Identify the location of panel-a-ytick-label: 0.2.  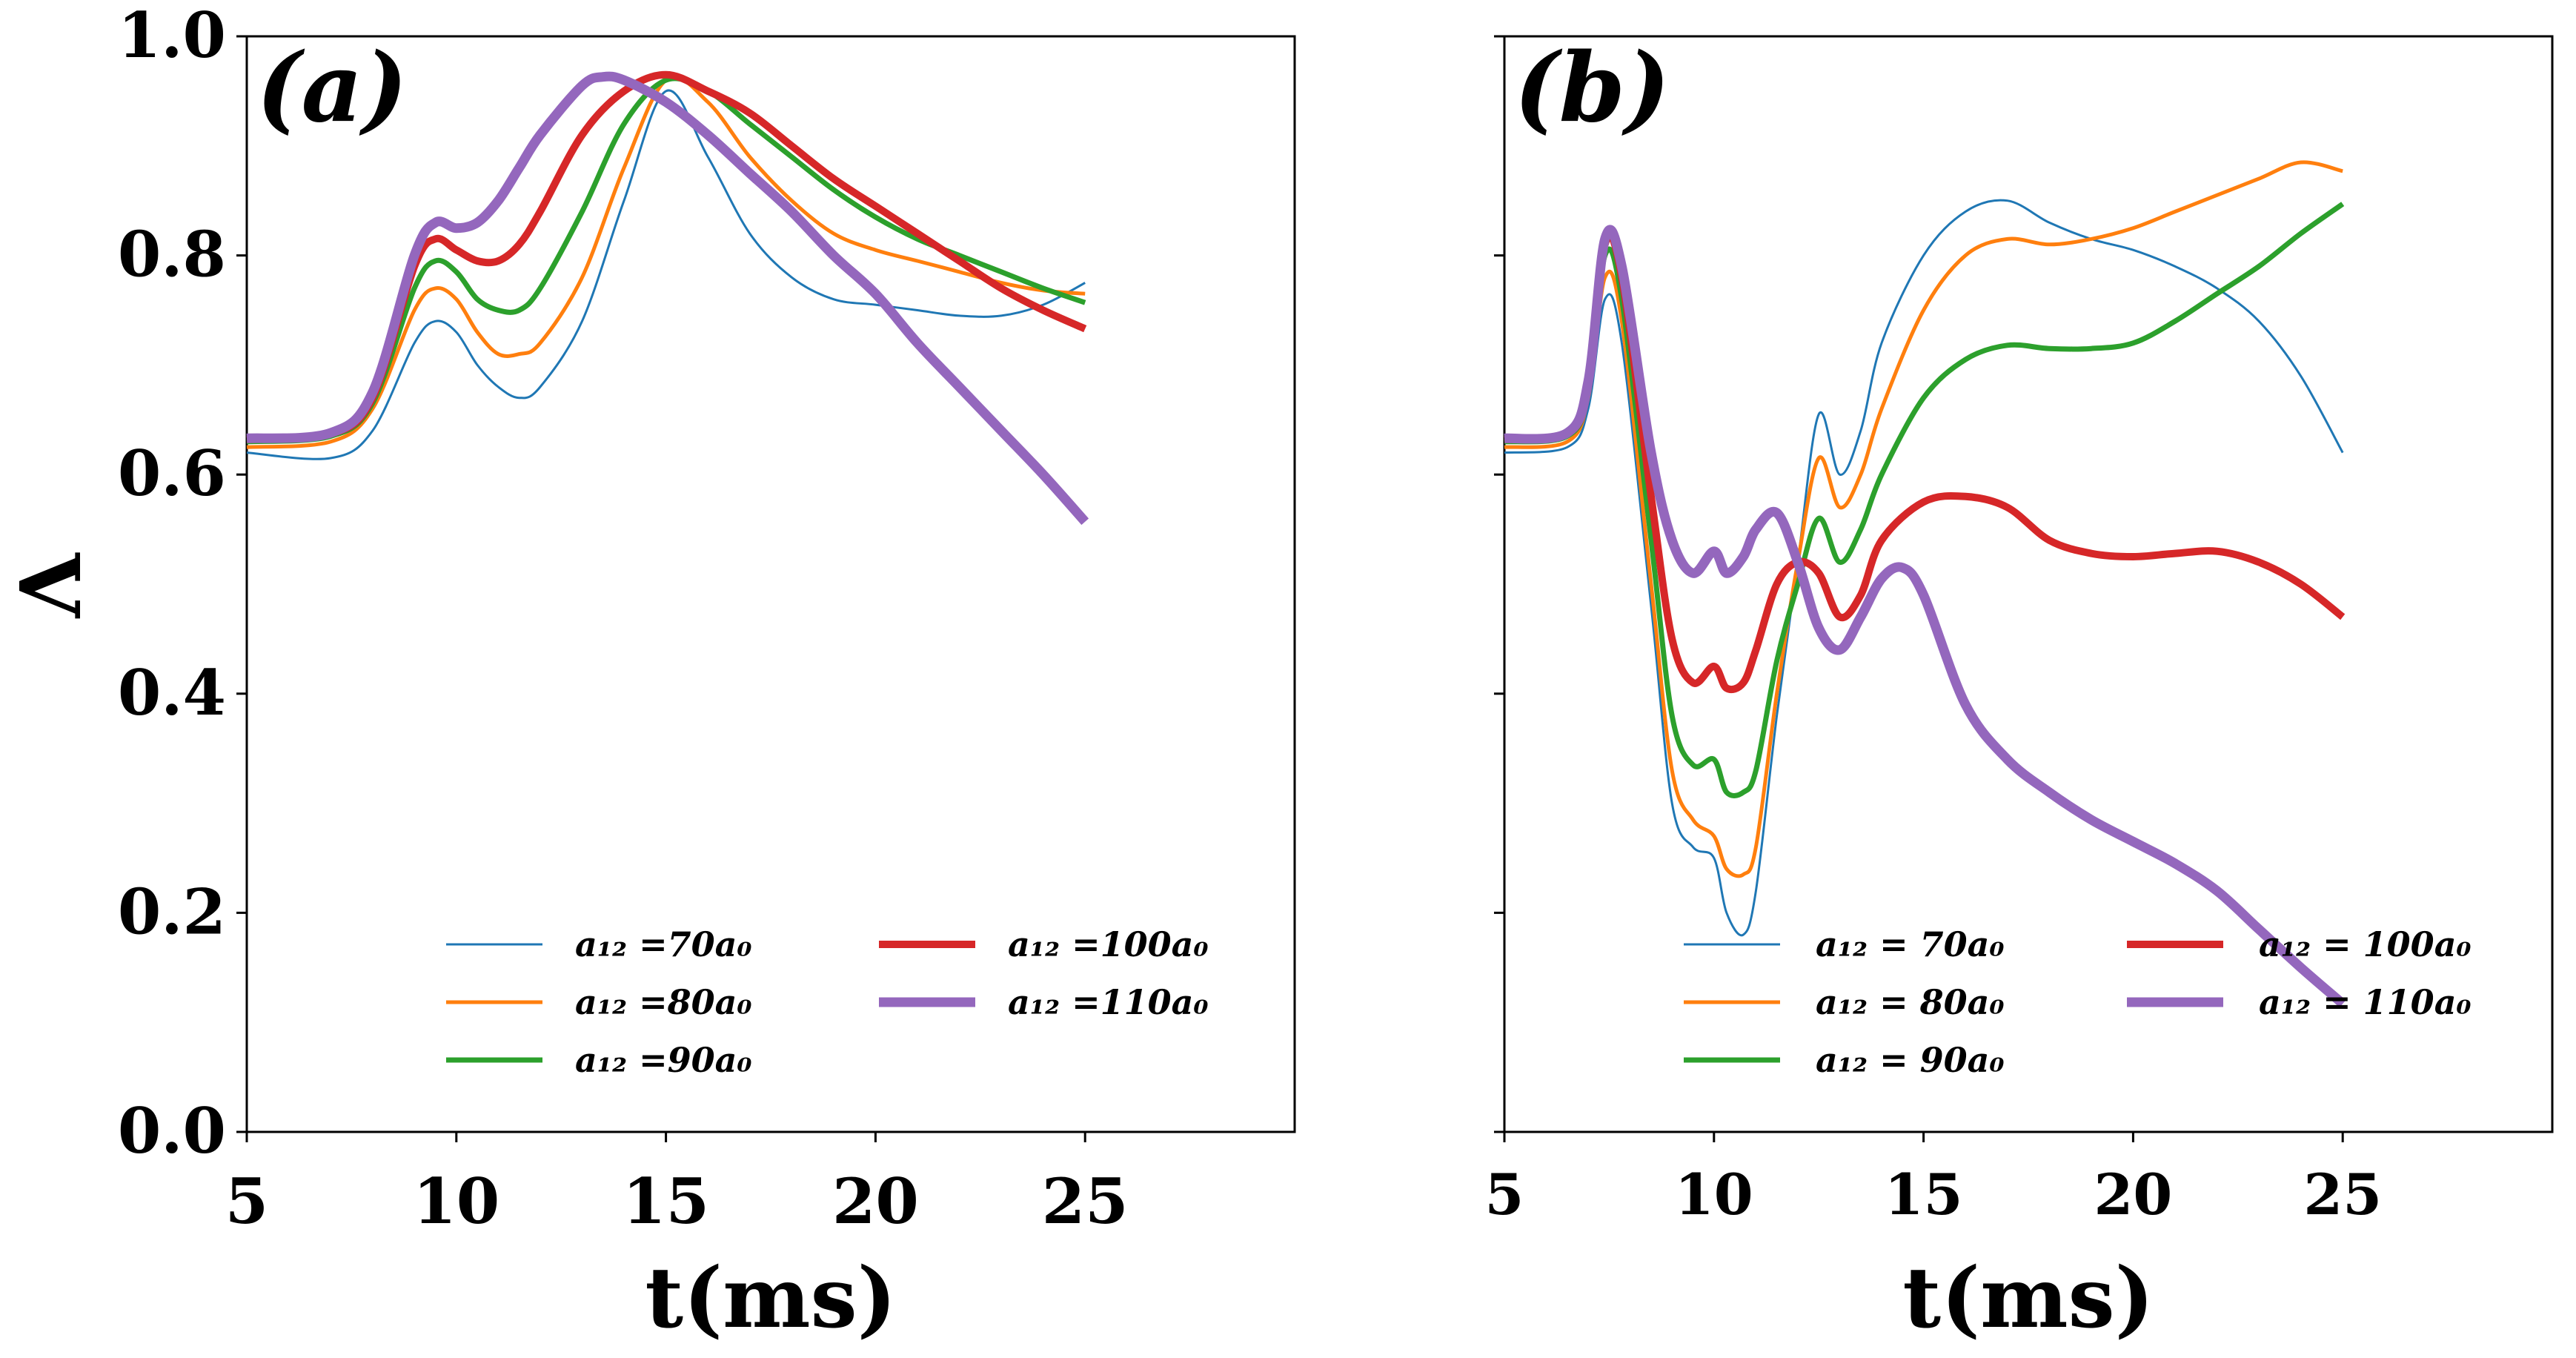
(172, 911).